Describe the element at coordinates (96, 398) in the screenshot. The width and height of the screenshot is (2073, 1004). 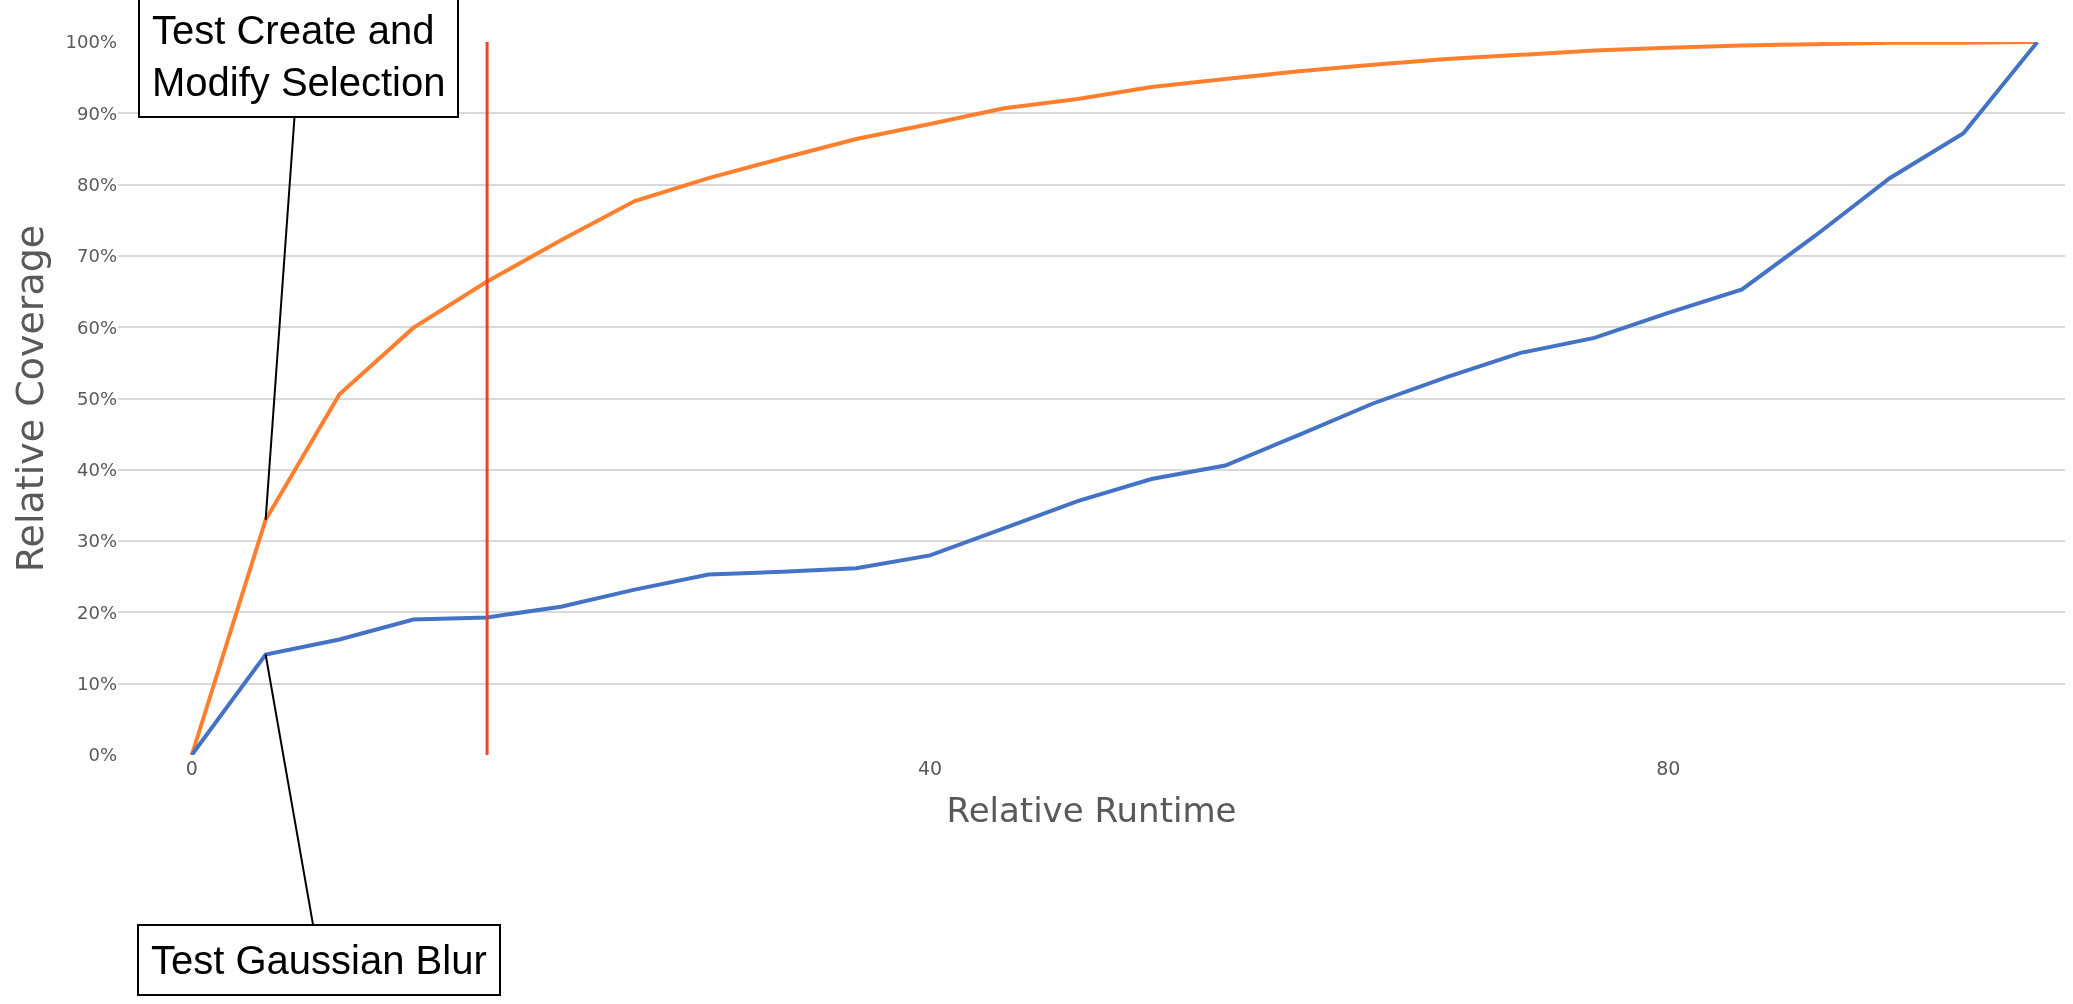
I see `y-tick-label: 50%` at that location.